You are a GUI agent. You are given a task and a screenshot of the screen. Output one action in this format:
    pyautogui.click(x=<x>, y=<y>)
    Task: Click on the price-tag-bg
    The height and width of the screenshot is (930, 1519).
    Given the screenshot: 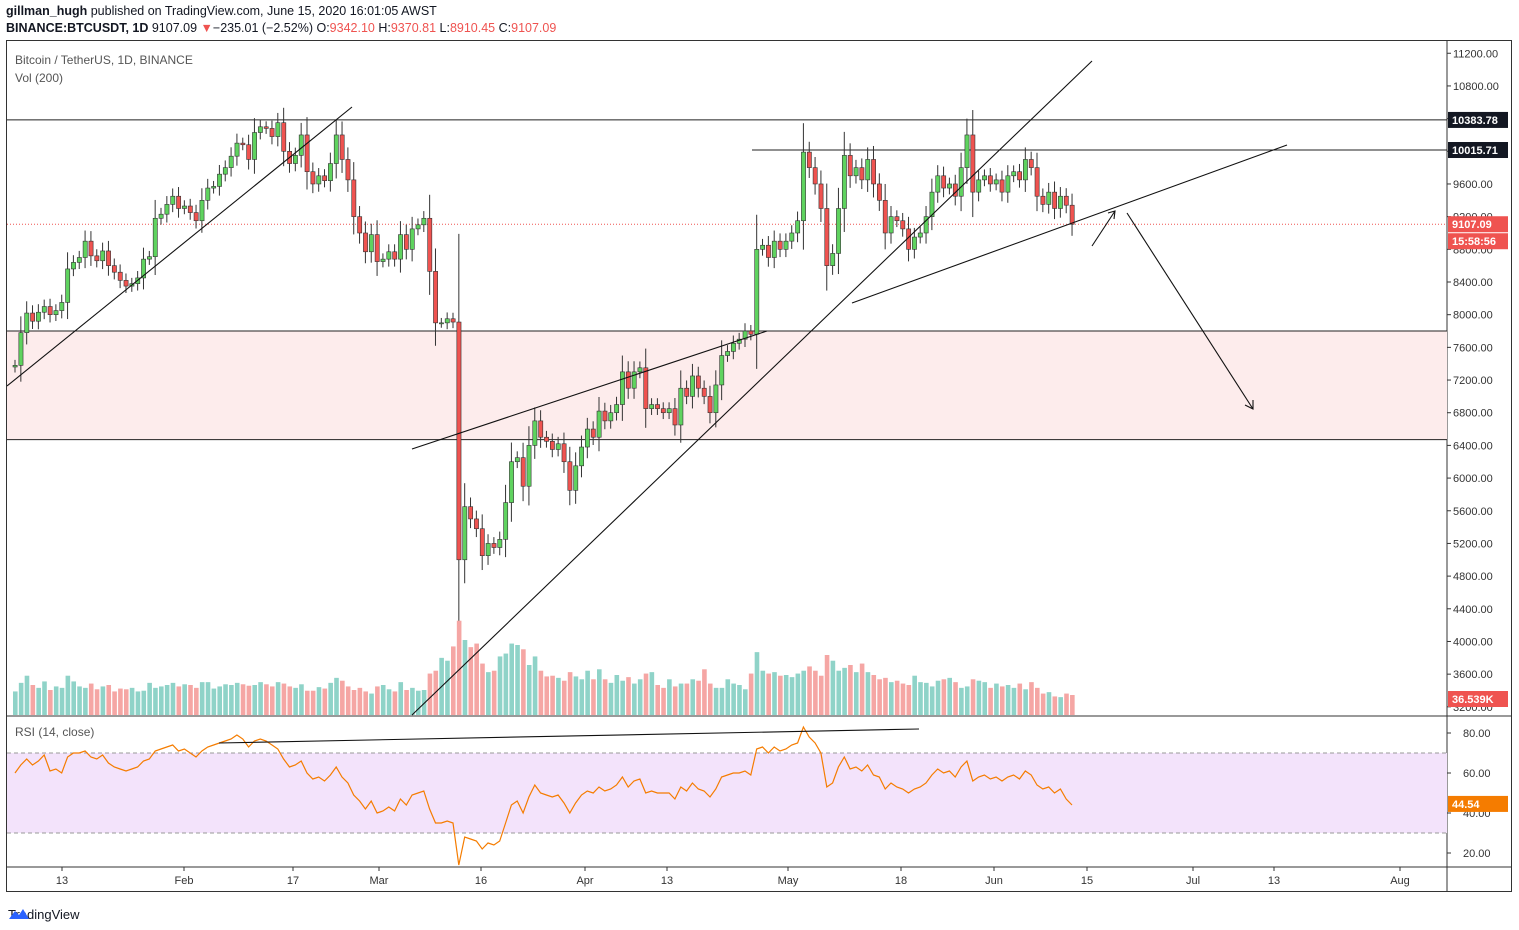 What is the action you would take?
    pyautogui.click(x=1478, y=150)
    